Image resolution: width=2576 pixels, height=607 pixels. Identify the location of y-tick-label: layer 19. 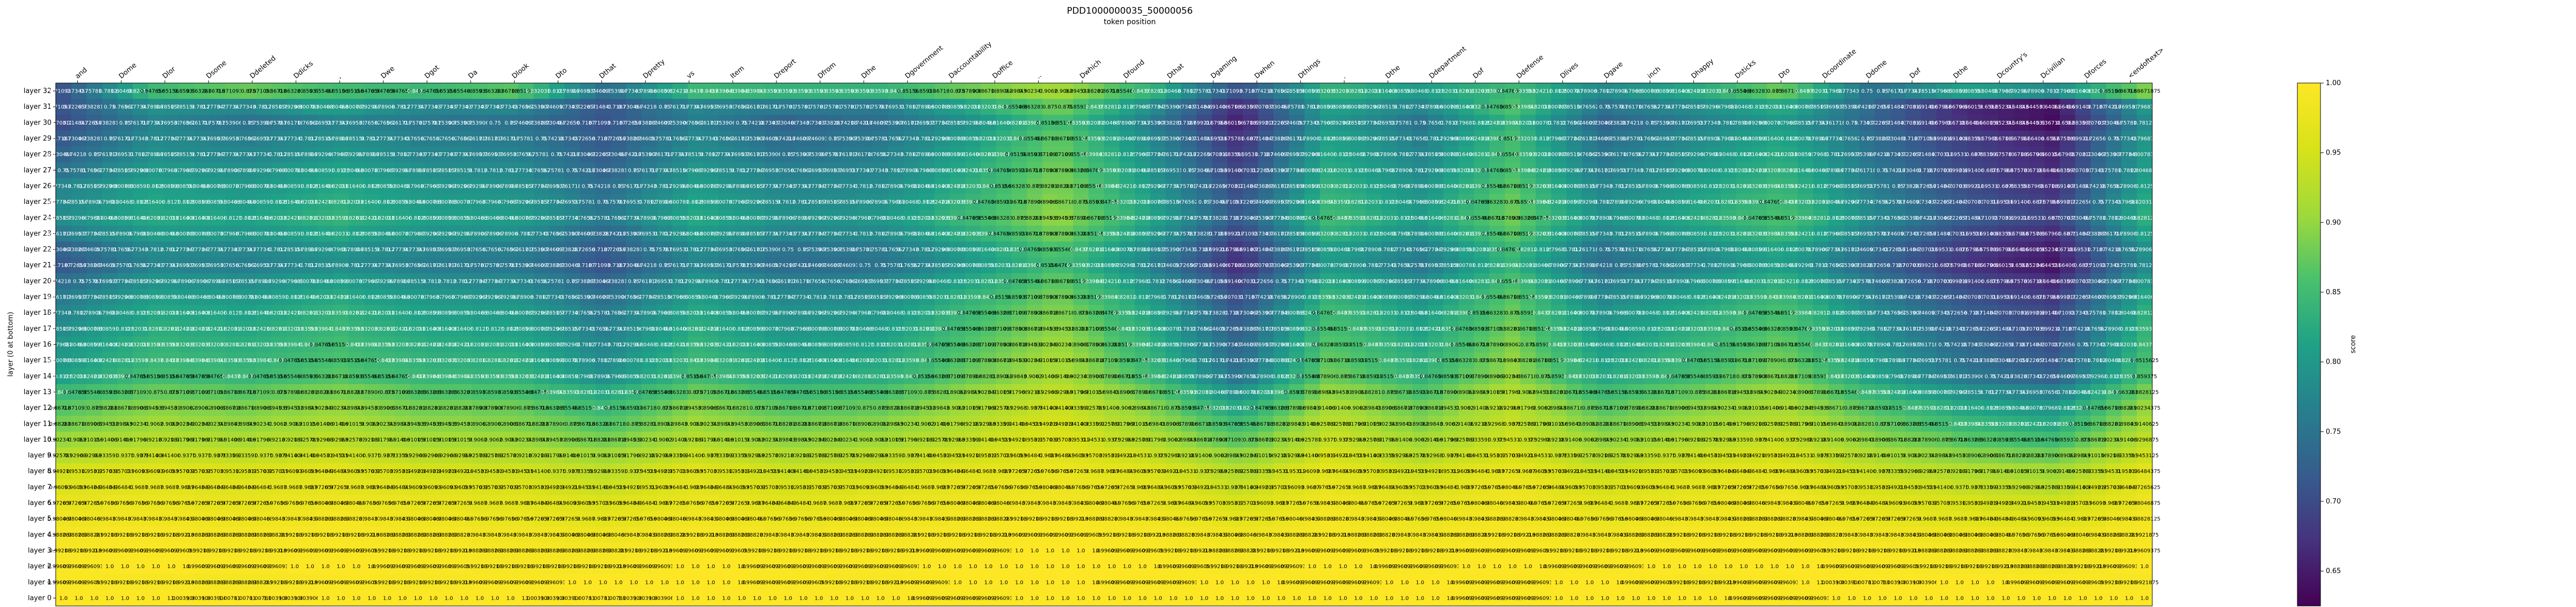
(38, 297).